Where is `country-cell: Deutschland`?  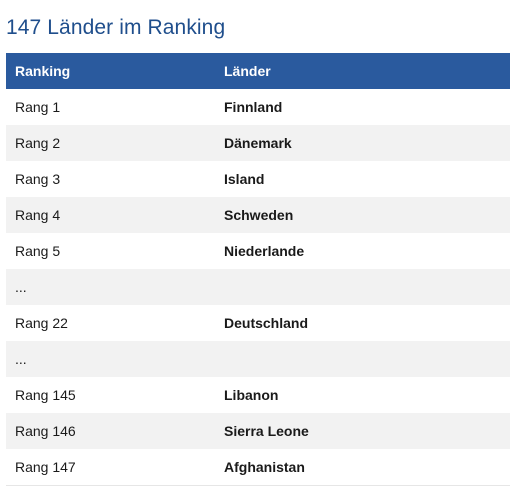
country-cell: Deutschland is located at coordinates (362, 323).